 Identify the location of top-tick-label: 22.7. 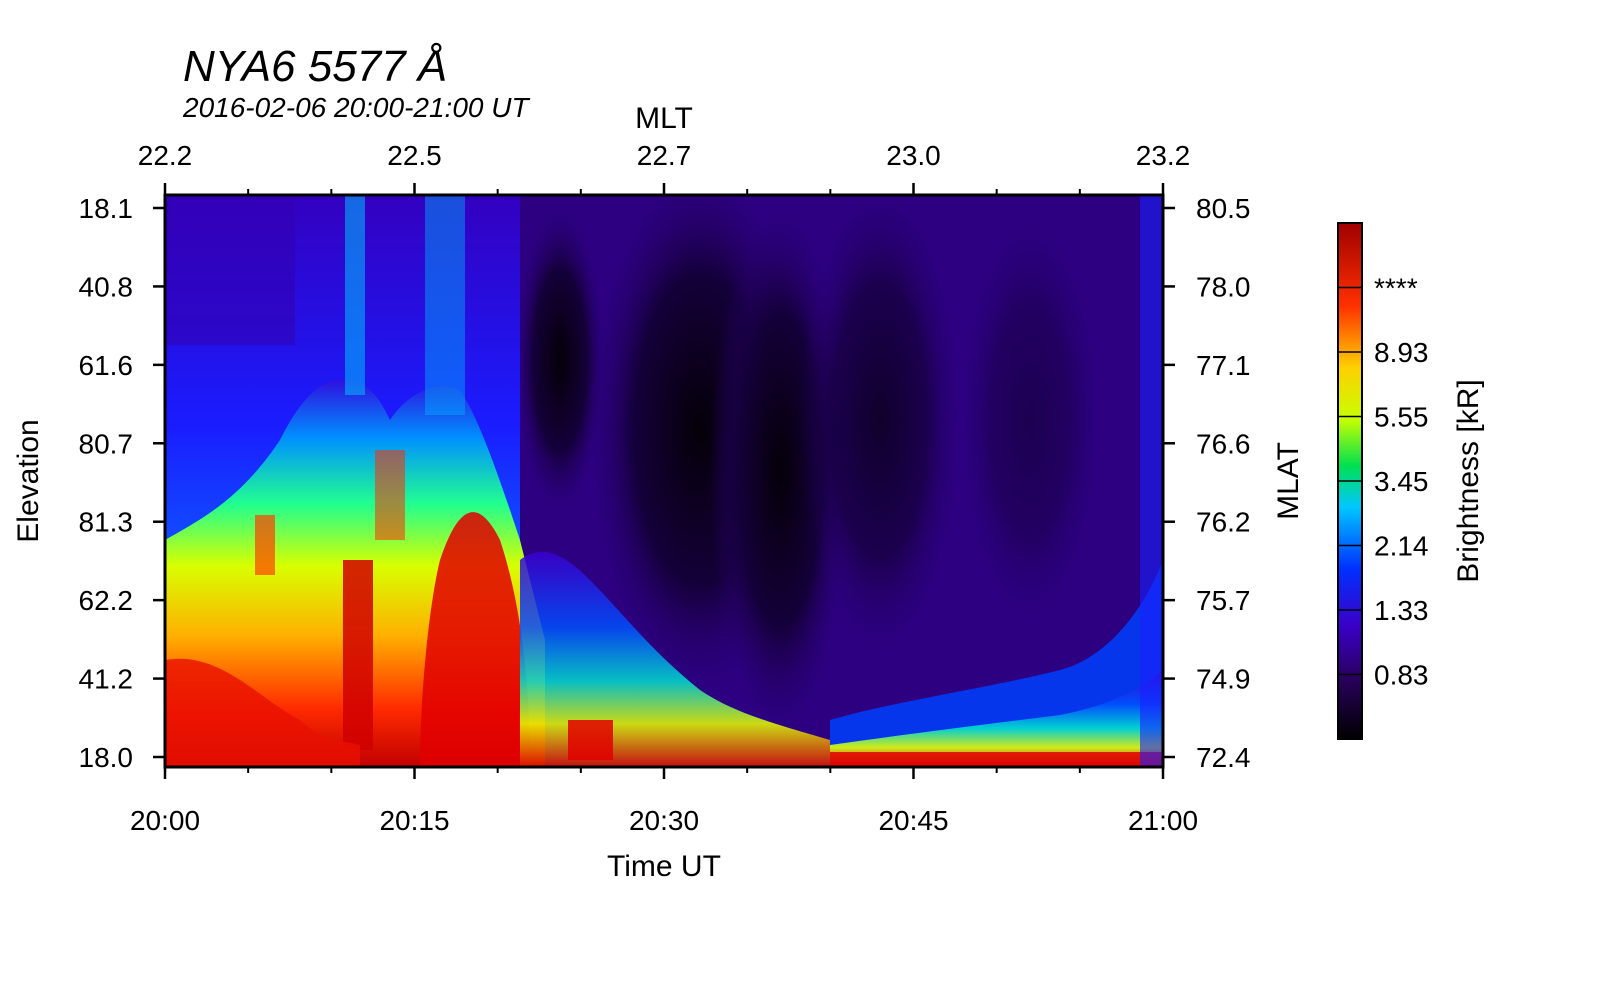
(664, 155).